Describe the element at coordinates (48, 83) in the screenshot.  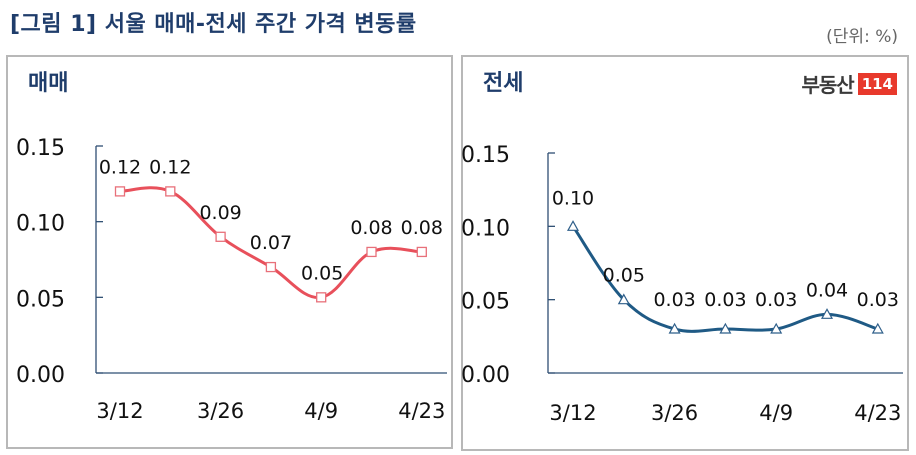
I see `sale-chart-title: 매매` at that location.